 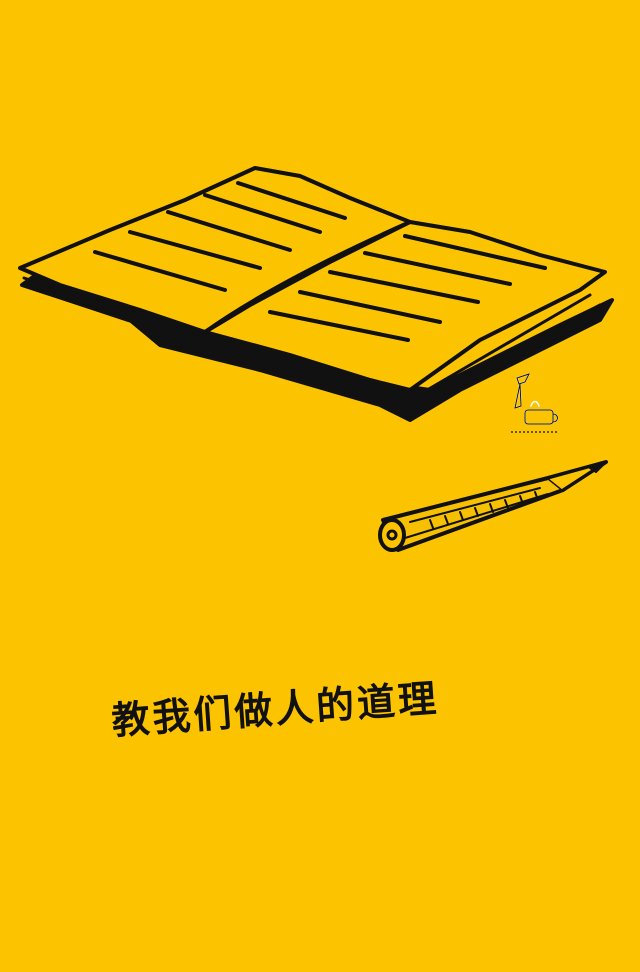 What do you see at coordinates (493, 506) in the screenshot?
I see `pencil-icon` at bounding box center [493, 506].